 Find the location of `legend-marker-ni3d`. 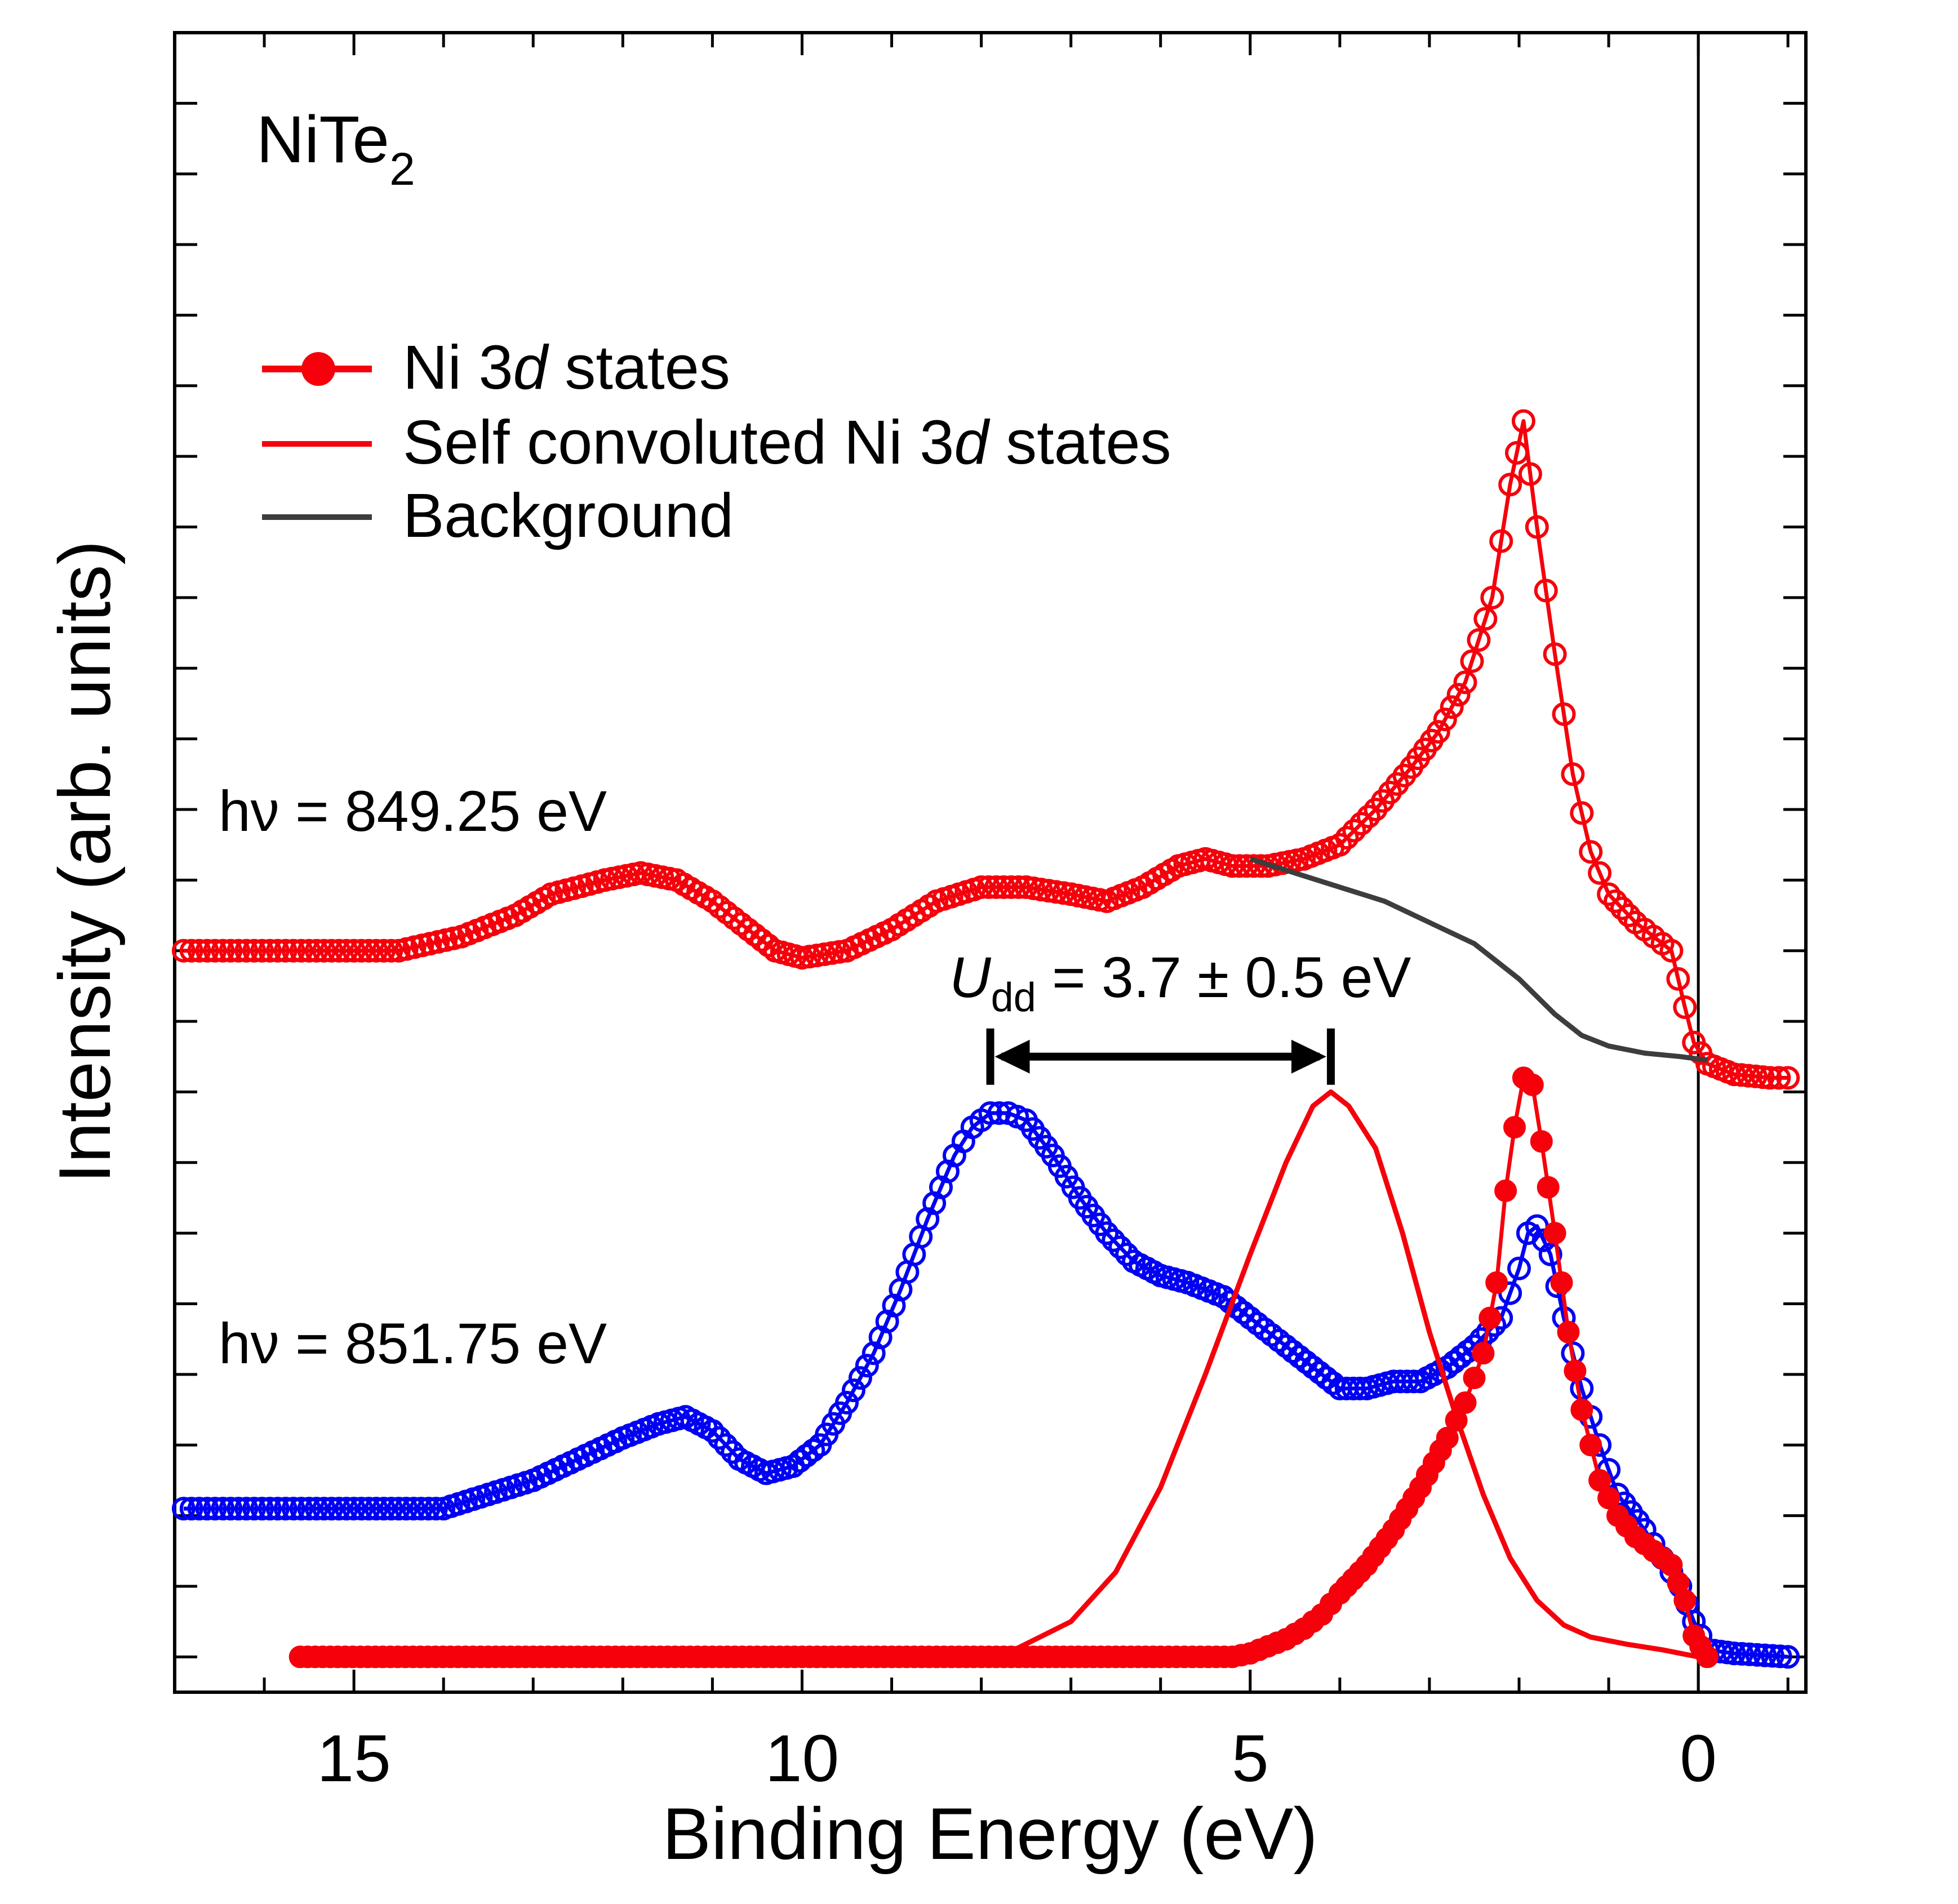

legend-marker-ni3d is located at coordinates (318, 369).